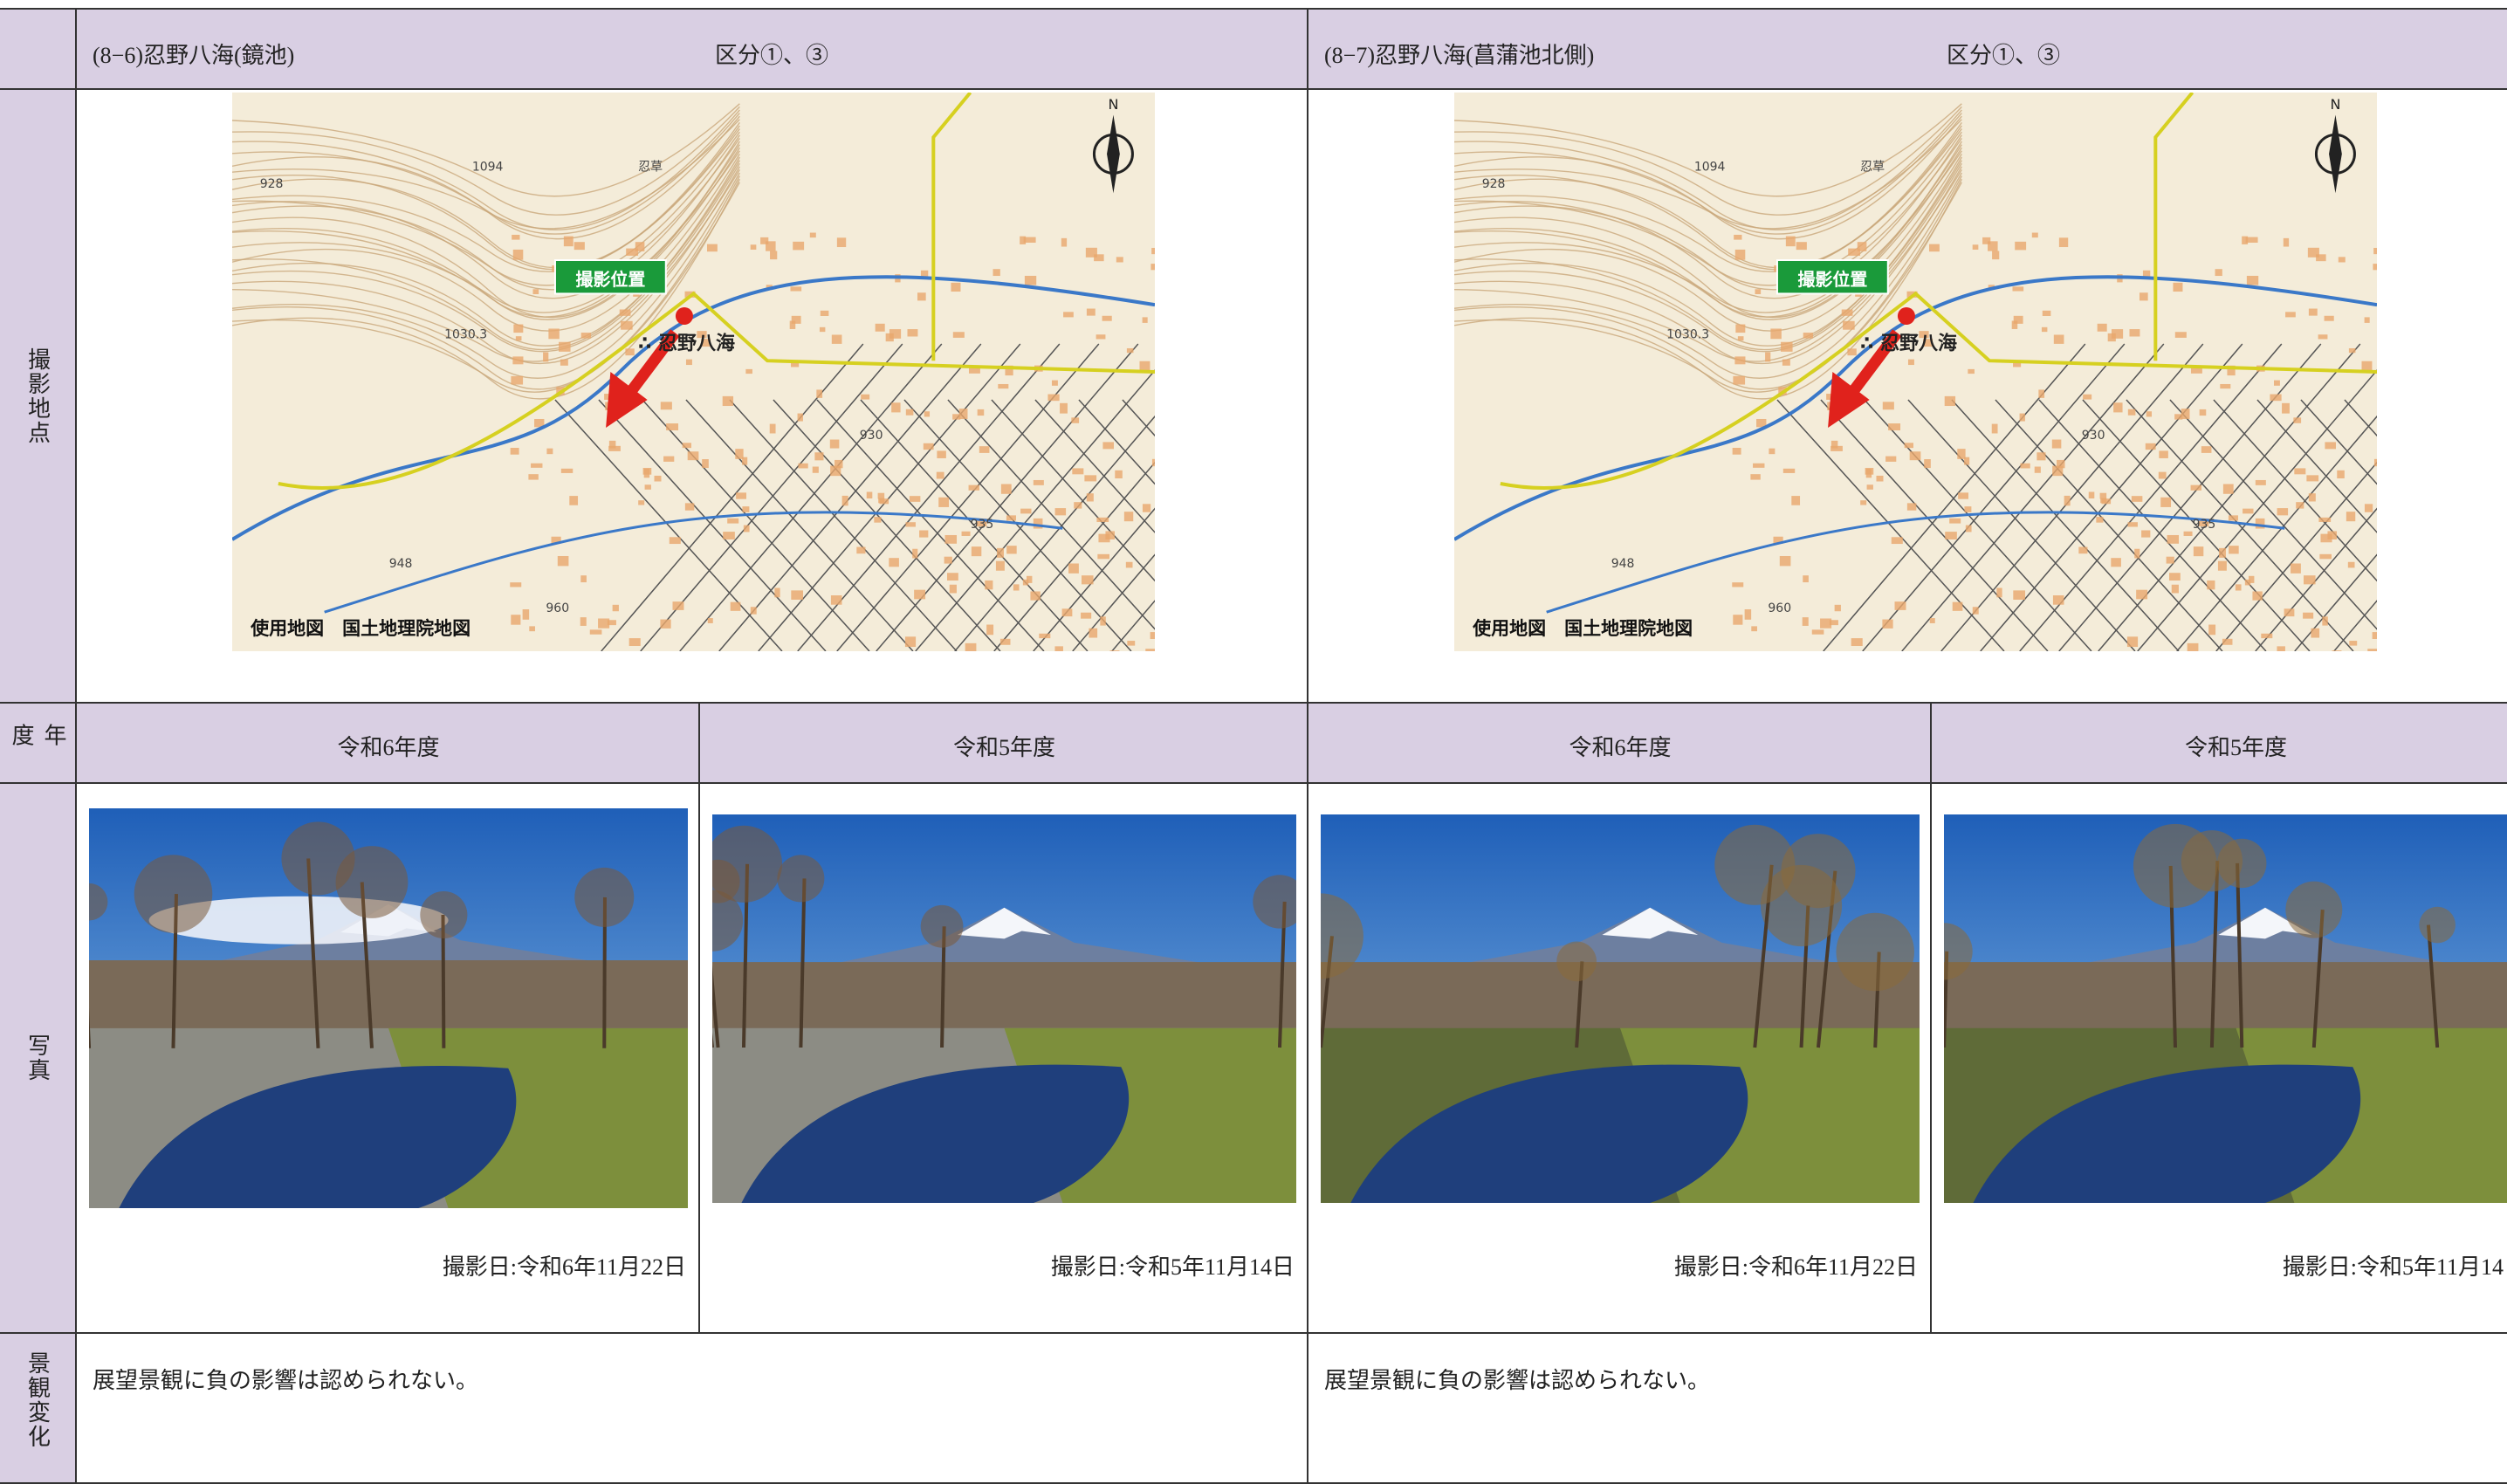  I want to click on map-label: 948, so click(1623, 564).